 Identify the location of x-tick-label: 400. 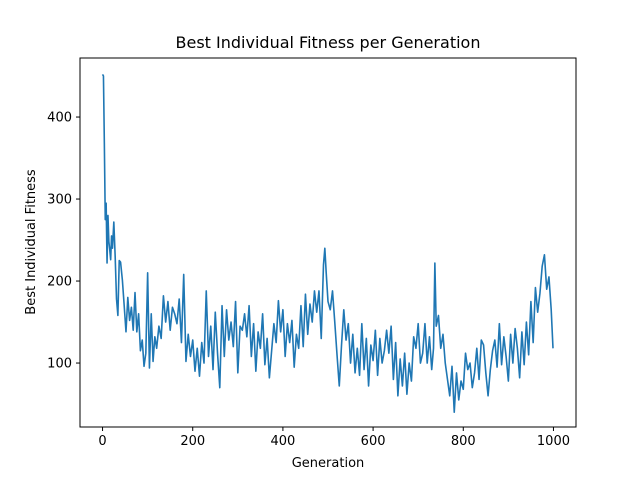
(282, 441).